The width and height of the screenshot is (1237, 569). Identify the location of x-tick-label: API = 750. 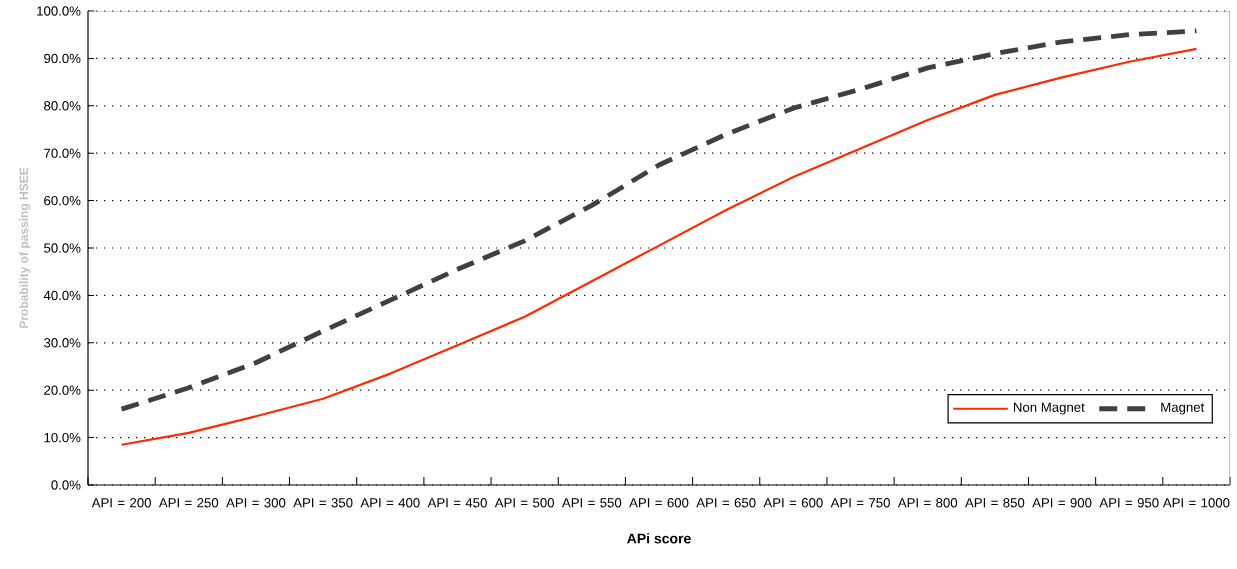
(860, 503).